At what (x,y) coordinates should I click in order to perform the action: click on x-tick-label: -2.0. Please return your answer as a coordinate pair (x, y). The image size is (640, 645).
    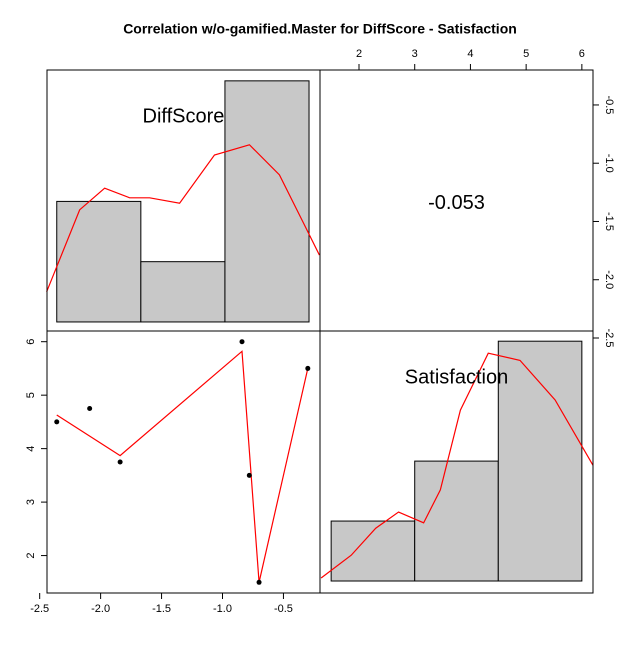
    Looking at the image, I should click on (100, 609).